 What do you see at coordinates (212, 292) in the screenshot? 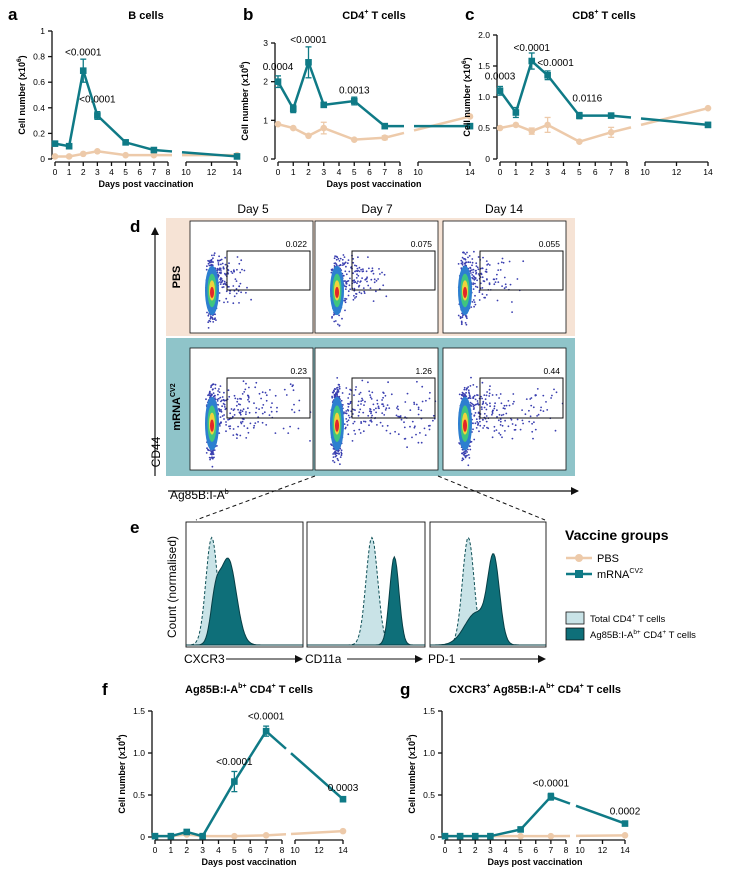
I see `density-core` at bounding box center [212, 292].